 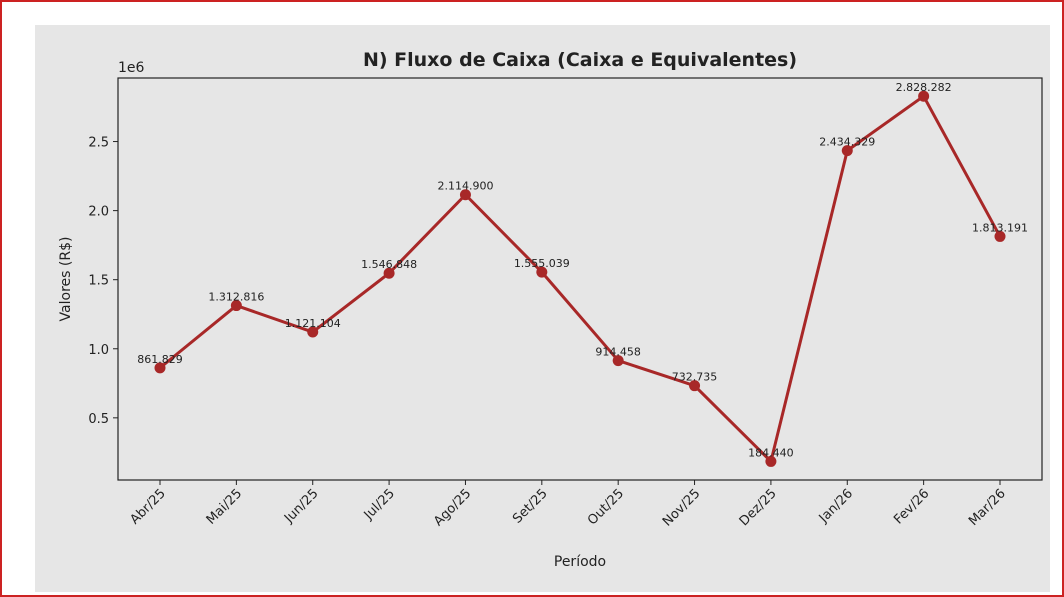 What do you see at coordinates (236, 297) in the screenshot?
I see `data-label: 1.312.816` at bounding box center [236, 297].